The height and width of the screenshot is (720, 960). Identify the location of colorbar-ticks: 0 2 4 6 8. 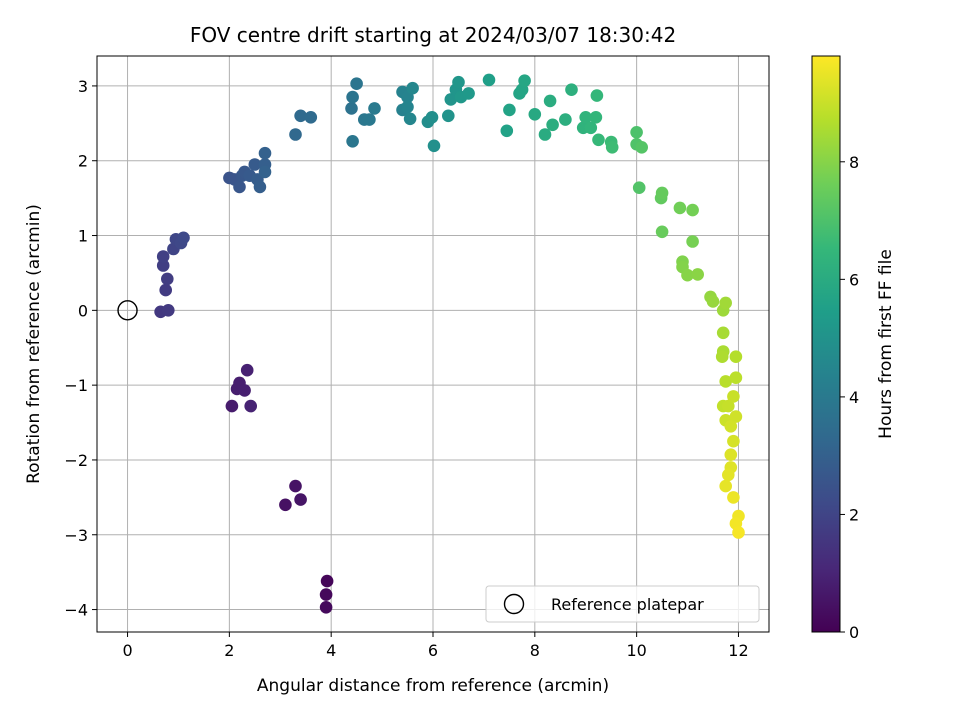
(849, 397).